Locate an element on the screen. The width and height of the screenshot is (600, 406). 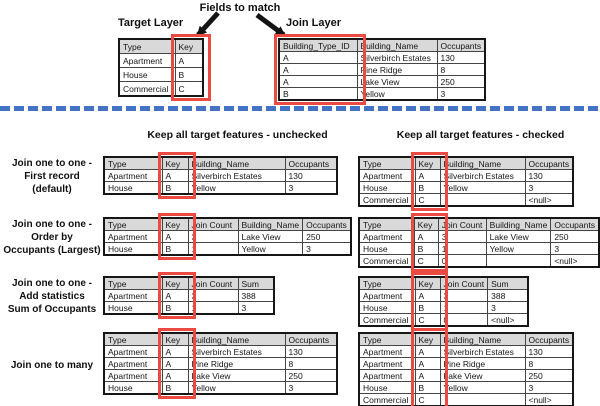
label-line: (default) is located at coordinates (52, 189).